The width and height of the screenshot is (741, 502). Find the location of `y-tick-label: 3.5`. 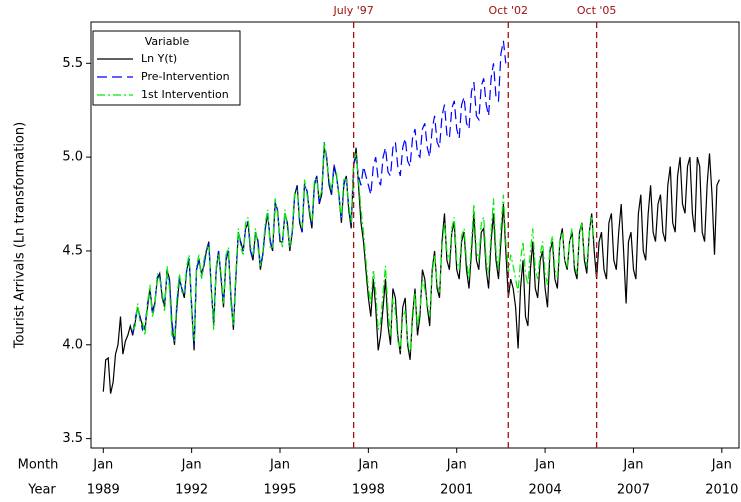

y-tick-label: 3.5 is located at coordinates (72, 438).